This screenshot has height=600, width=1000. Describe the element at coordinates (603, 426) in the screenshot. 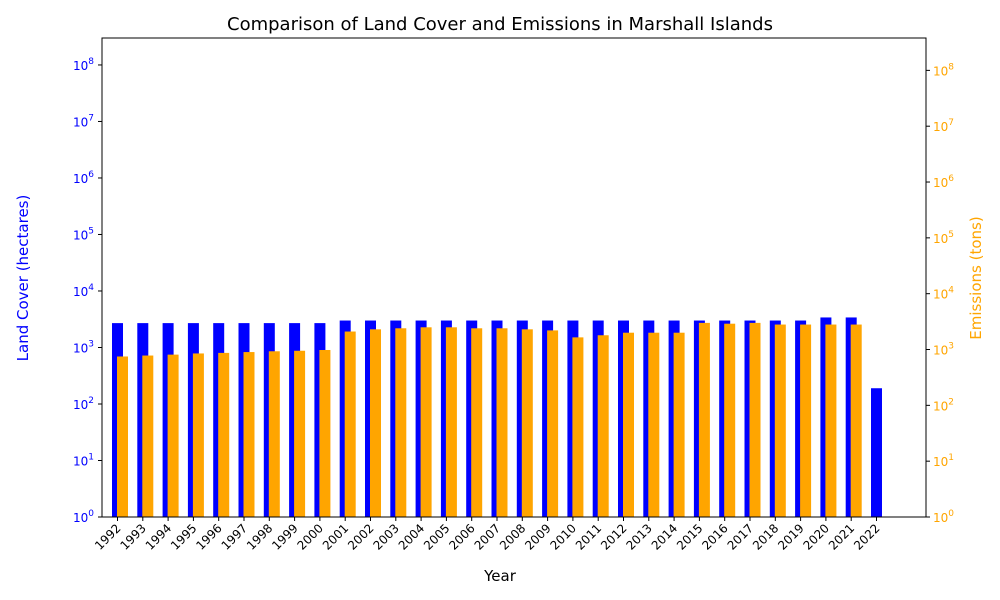

I see `emissions-bar-2011` at that location.